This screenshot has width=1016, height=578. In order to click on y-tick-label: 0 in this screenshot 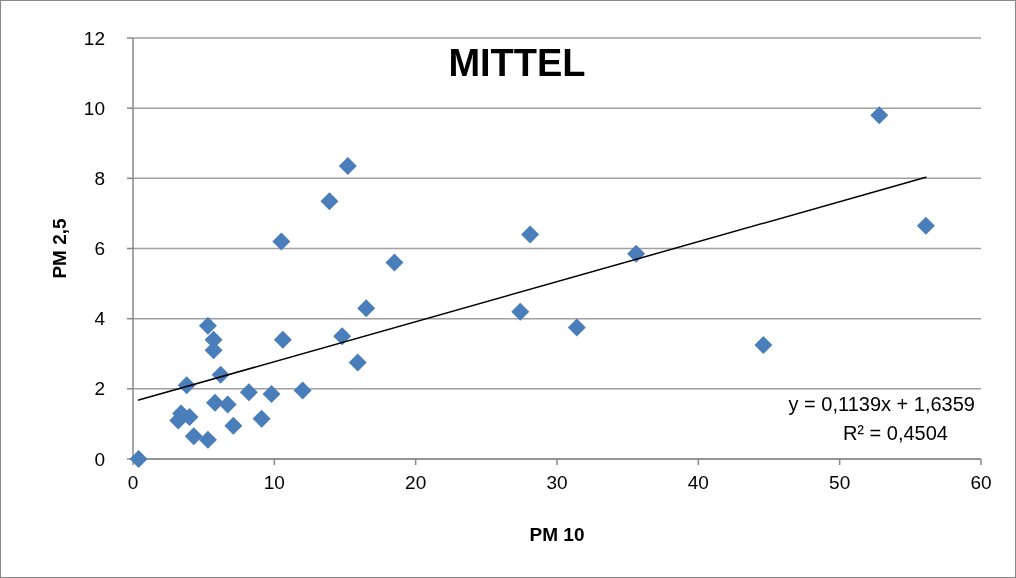, I will do `click(99, 459)`.